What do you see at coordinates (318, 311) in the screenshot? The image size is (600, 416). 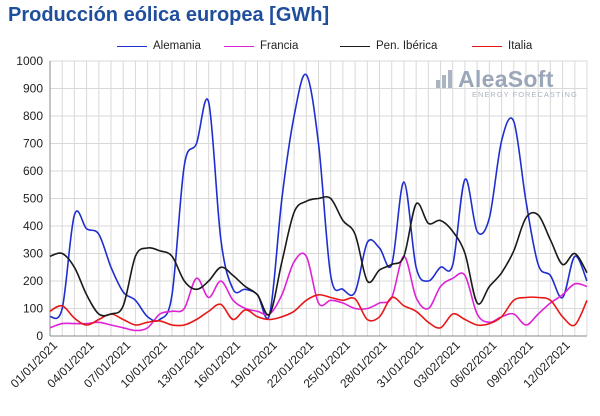 I see `series-line-italia` at bounding box center [318, 311].